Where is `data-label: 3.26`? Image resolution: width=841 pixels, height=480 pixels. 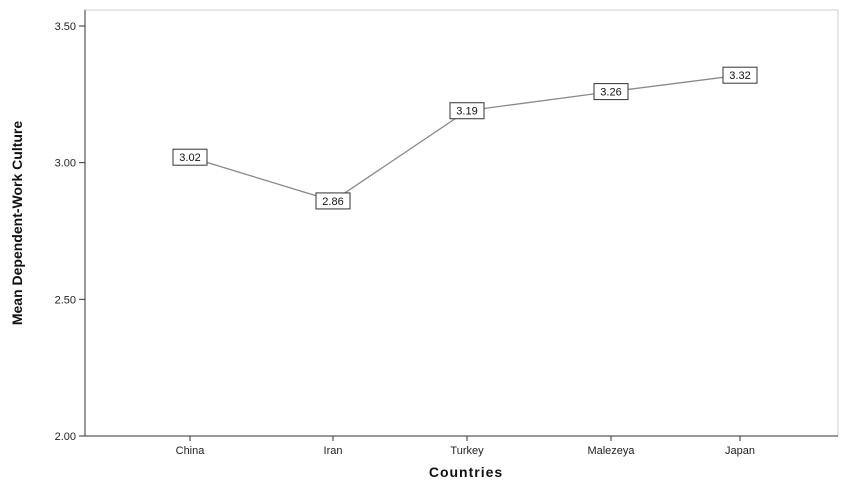 data-label: 3.26 is located at coordinates (610, 93).